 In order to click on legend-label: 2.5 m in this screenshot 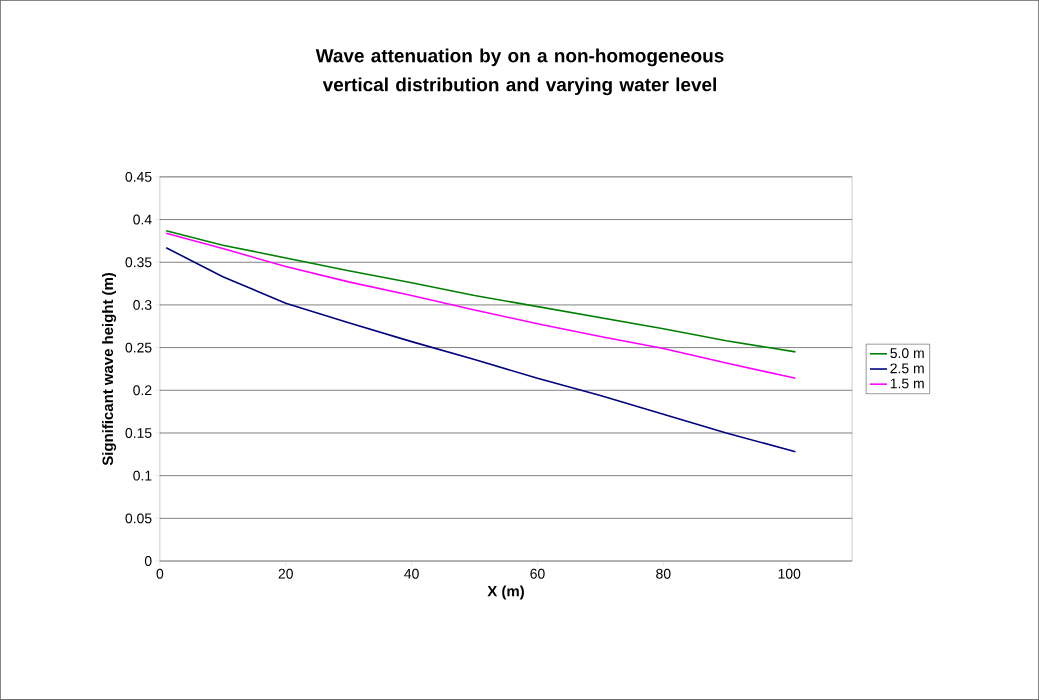, I will do `click(907, 368)`.